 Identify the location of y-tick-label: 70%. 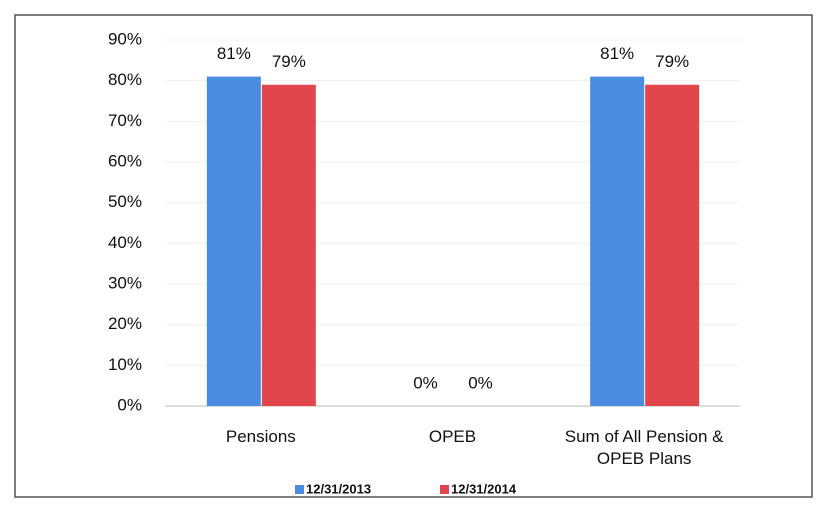
(125, 120).